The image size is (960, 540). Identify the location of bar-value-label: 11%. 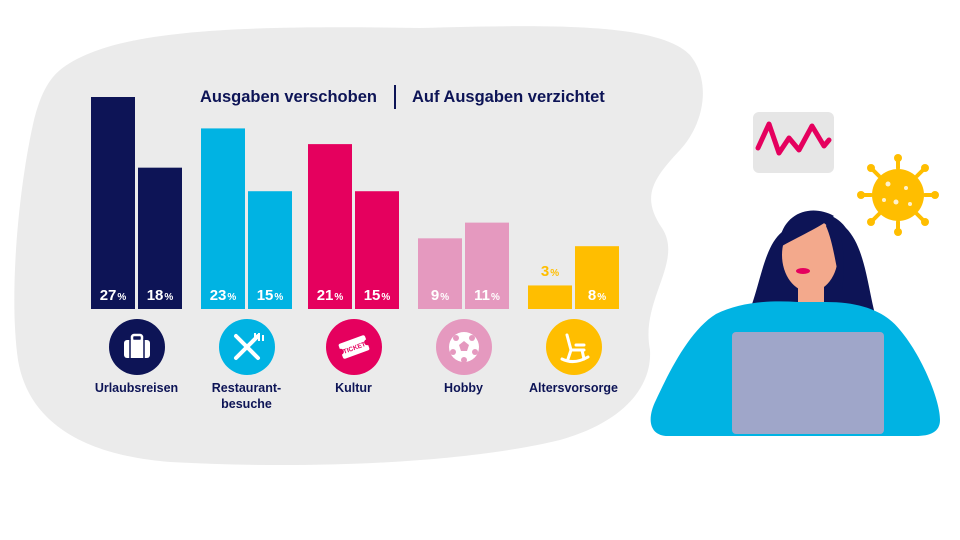
(487, 295).